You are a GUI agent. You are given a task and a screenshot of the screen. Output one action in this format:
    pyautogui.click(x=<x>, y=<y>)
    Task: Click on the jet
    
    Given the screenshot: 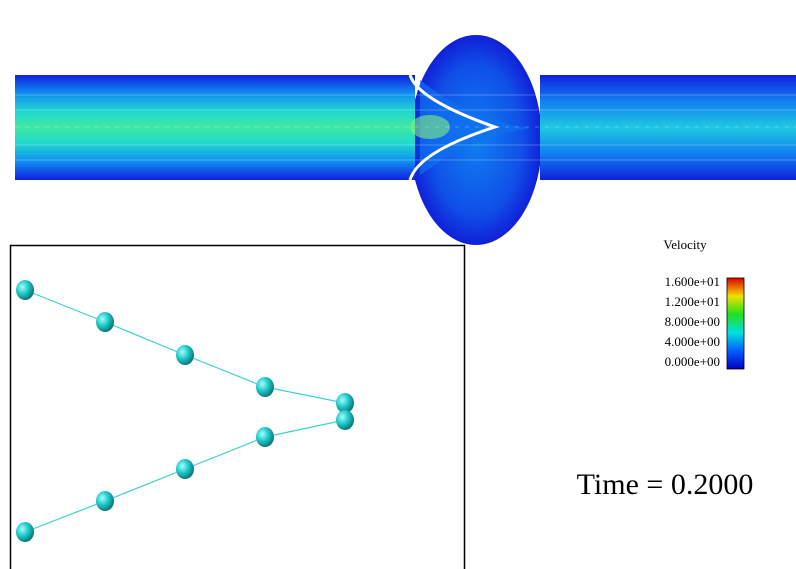 What is the action you would take?
    pyautogui.click(x=430, y=127)
    